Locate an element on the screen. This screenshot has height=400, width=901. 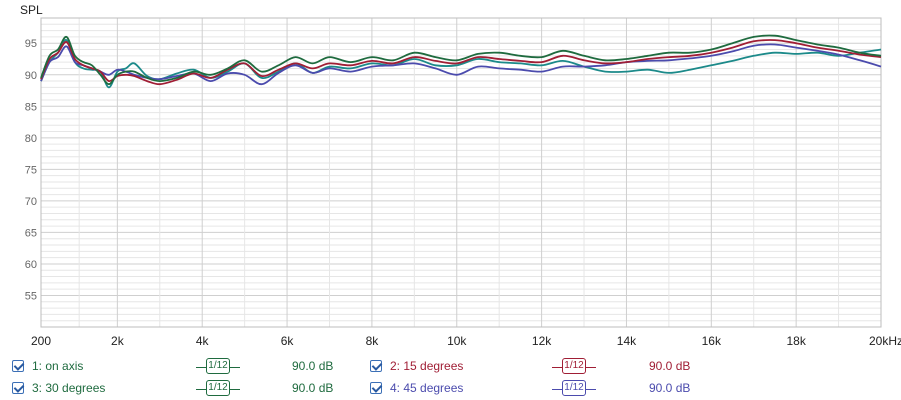
x-tick-label: 20kHz is located at coordinates (885, 341).